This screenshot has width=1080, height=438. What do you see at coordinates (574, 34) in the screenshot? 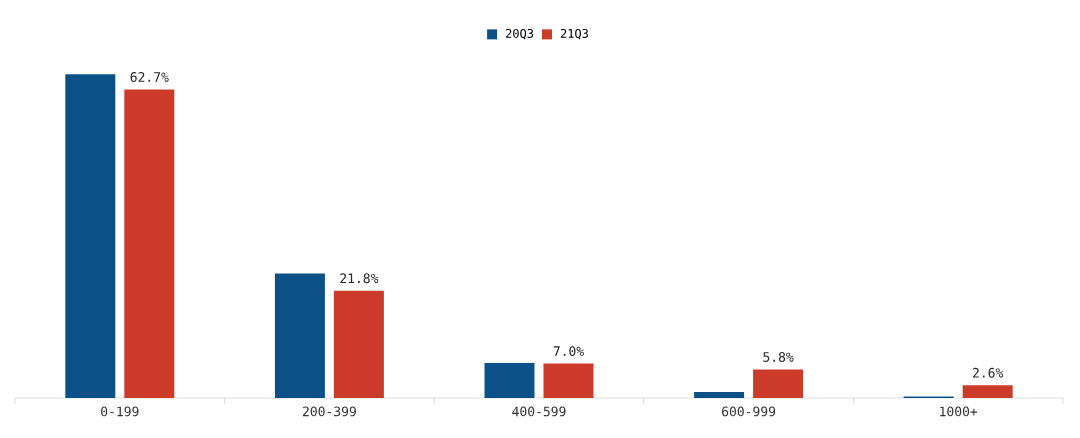
I see `legend-label: 21Q3` at bounding box center [574, 34].